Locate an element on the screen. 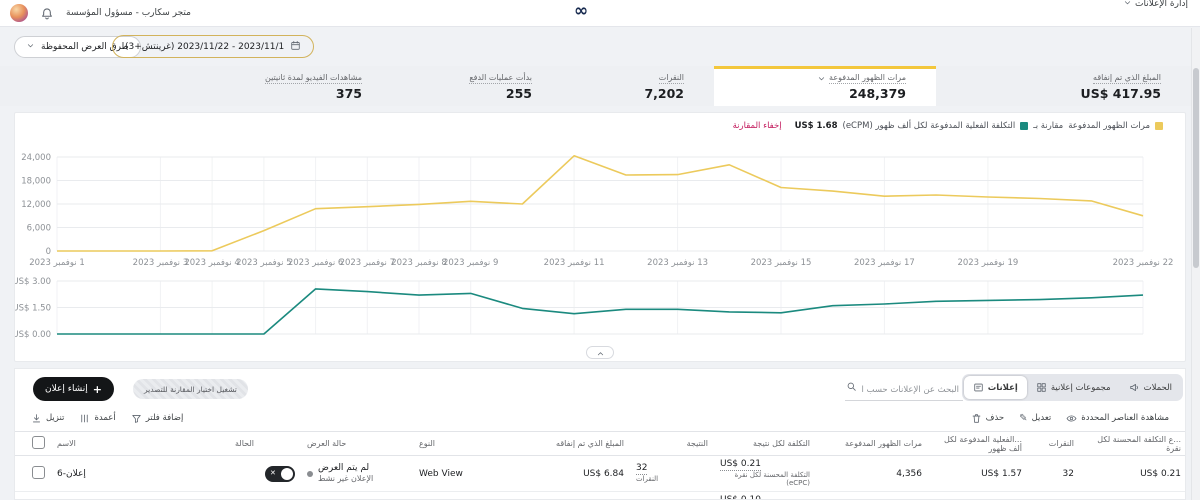 This screenshot has width=1200, height=500. column-header-type: النوع is located at coordinates (427, 443).